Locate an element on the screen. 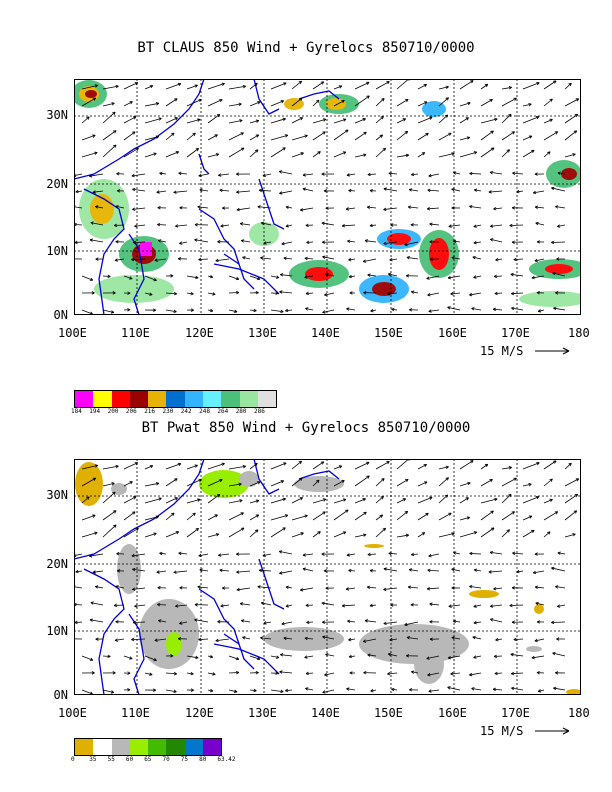 Image resolution: width=612 pixels, height=792 pixels. bottom-lon-label: 100E is located at coordinates (72, 713).